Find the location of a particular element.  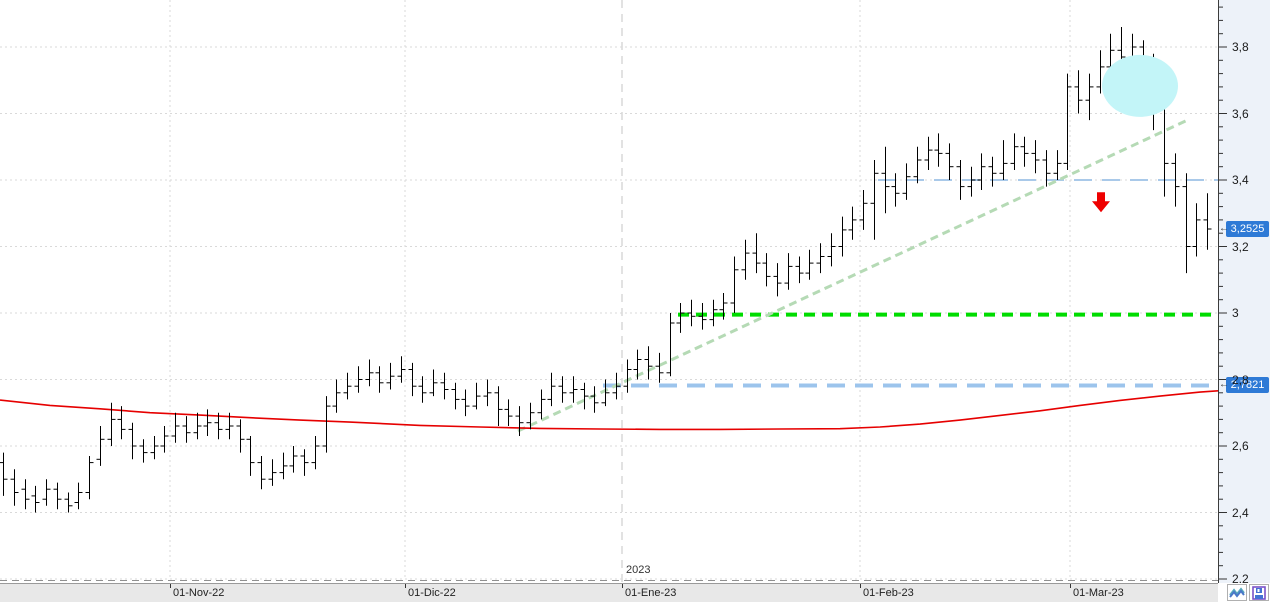

last-price-arrow-icon: ← is located at coordinates (1224, 229).